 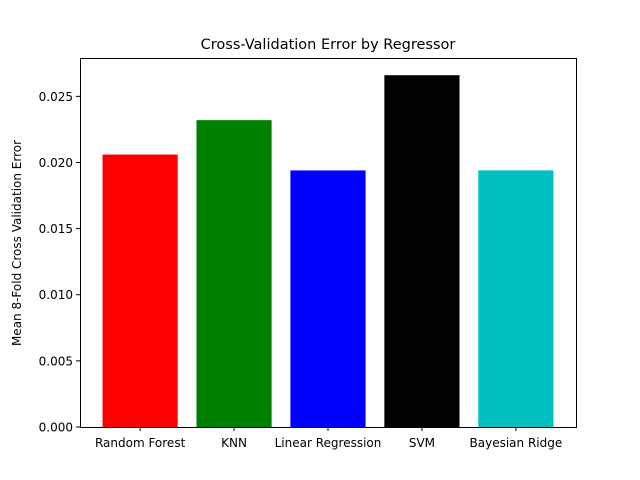 I want to click on x-tick-label: KNN, so click(x=234, y=443).